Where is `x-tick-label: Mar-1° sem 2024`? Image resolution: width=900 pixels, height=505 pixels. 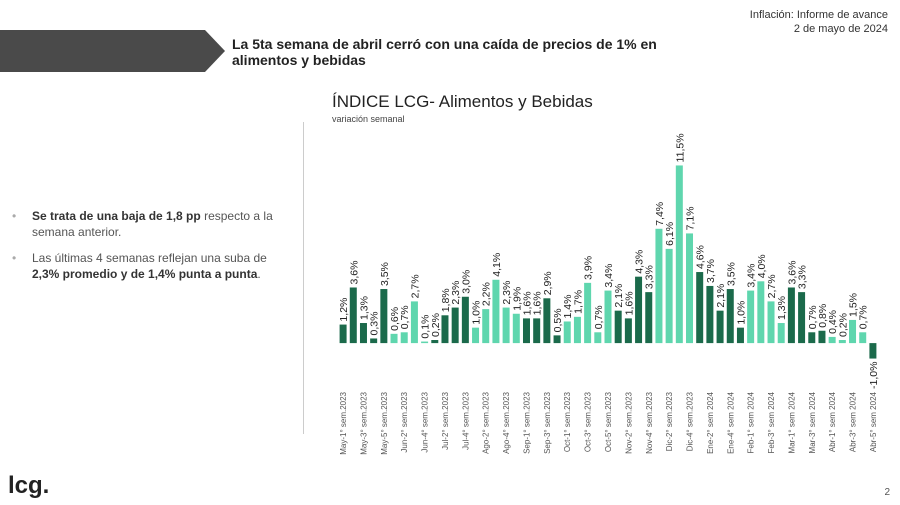
x-tick-label: Mar-1° sem 2024 is located at coordinates (791, 422).